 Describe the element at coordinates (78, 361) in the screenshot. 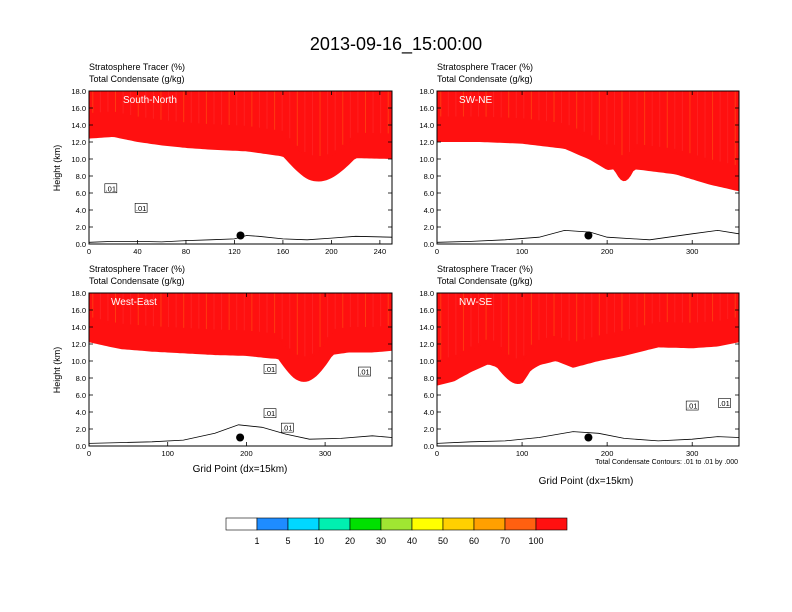

I see `y-tick-label: 10.0` at that location.